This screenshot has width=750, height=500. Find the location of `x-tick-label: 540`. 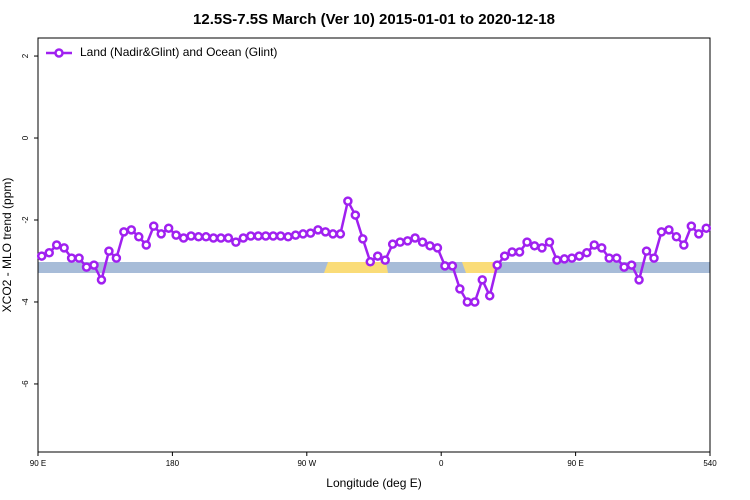

x-tick-label: 540 is located at coordinates (710, 463).